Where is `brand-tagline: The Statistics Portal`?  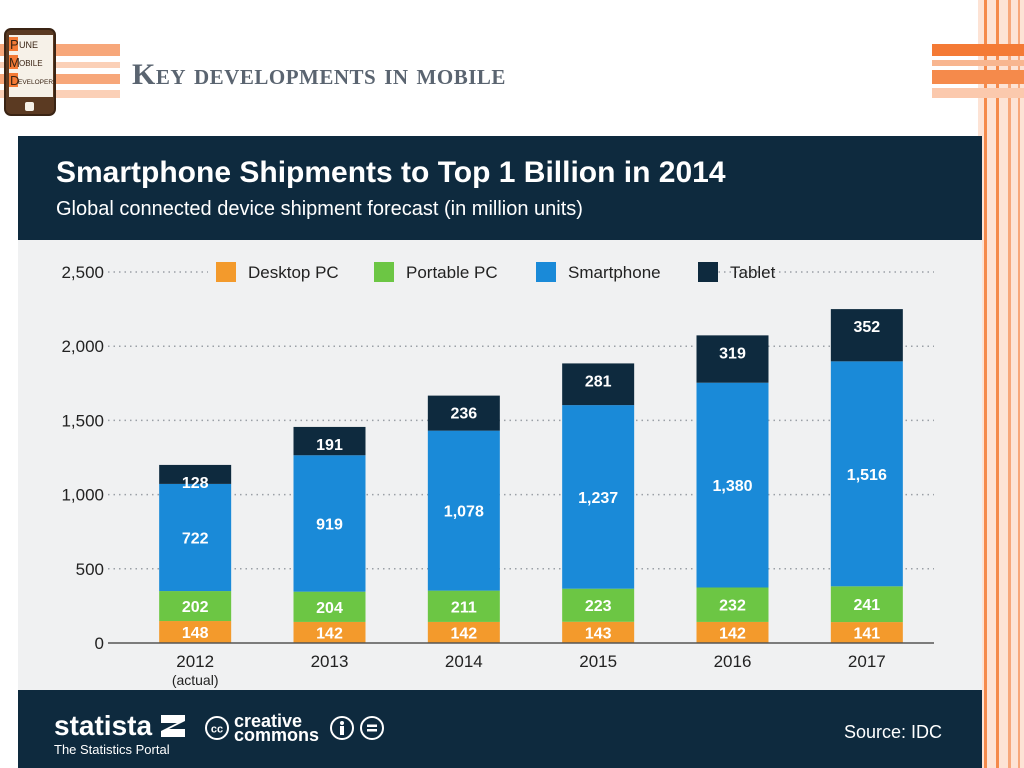
brand-tagline: The Statistics Portal is located at coordinates (112, 749).